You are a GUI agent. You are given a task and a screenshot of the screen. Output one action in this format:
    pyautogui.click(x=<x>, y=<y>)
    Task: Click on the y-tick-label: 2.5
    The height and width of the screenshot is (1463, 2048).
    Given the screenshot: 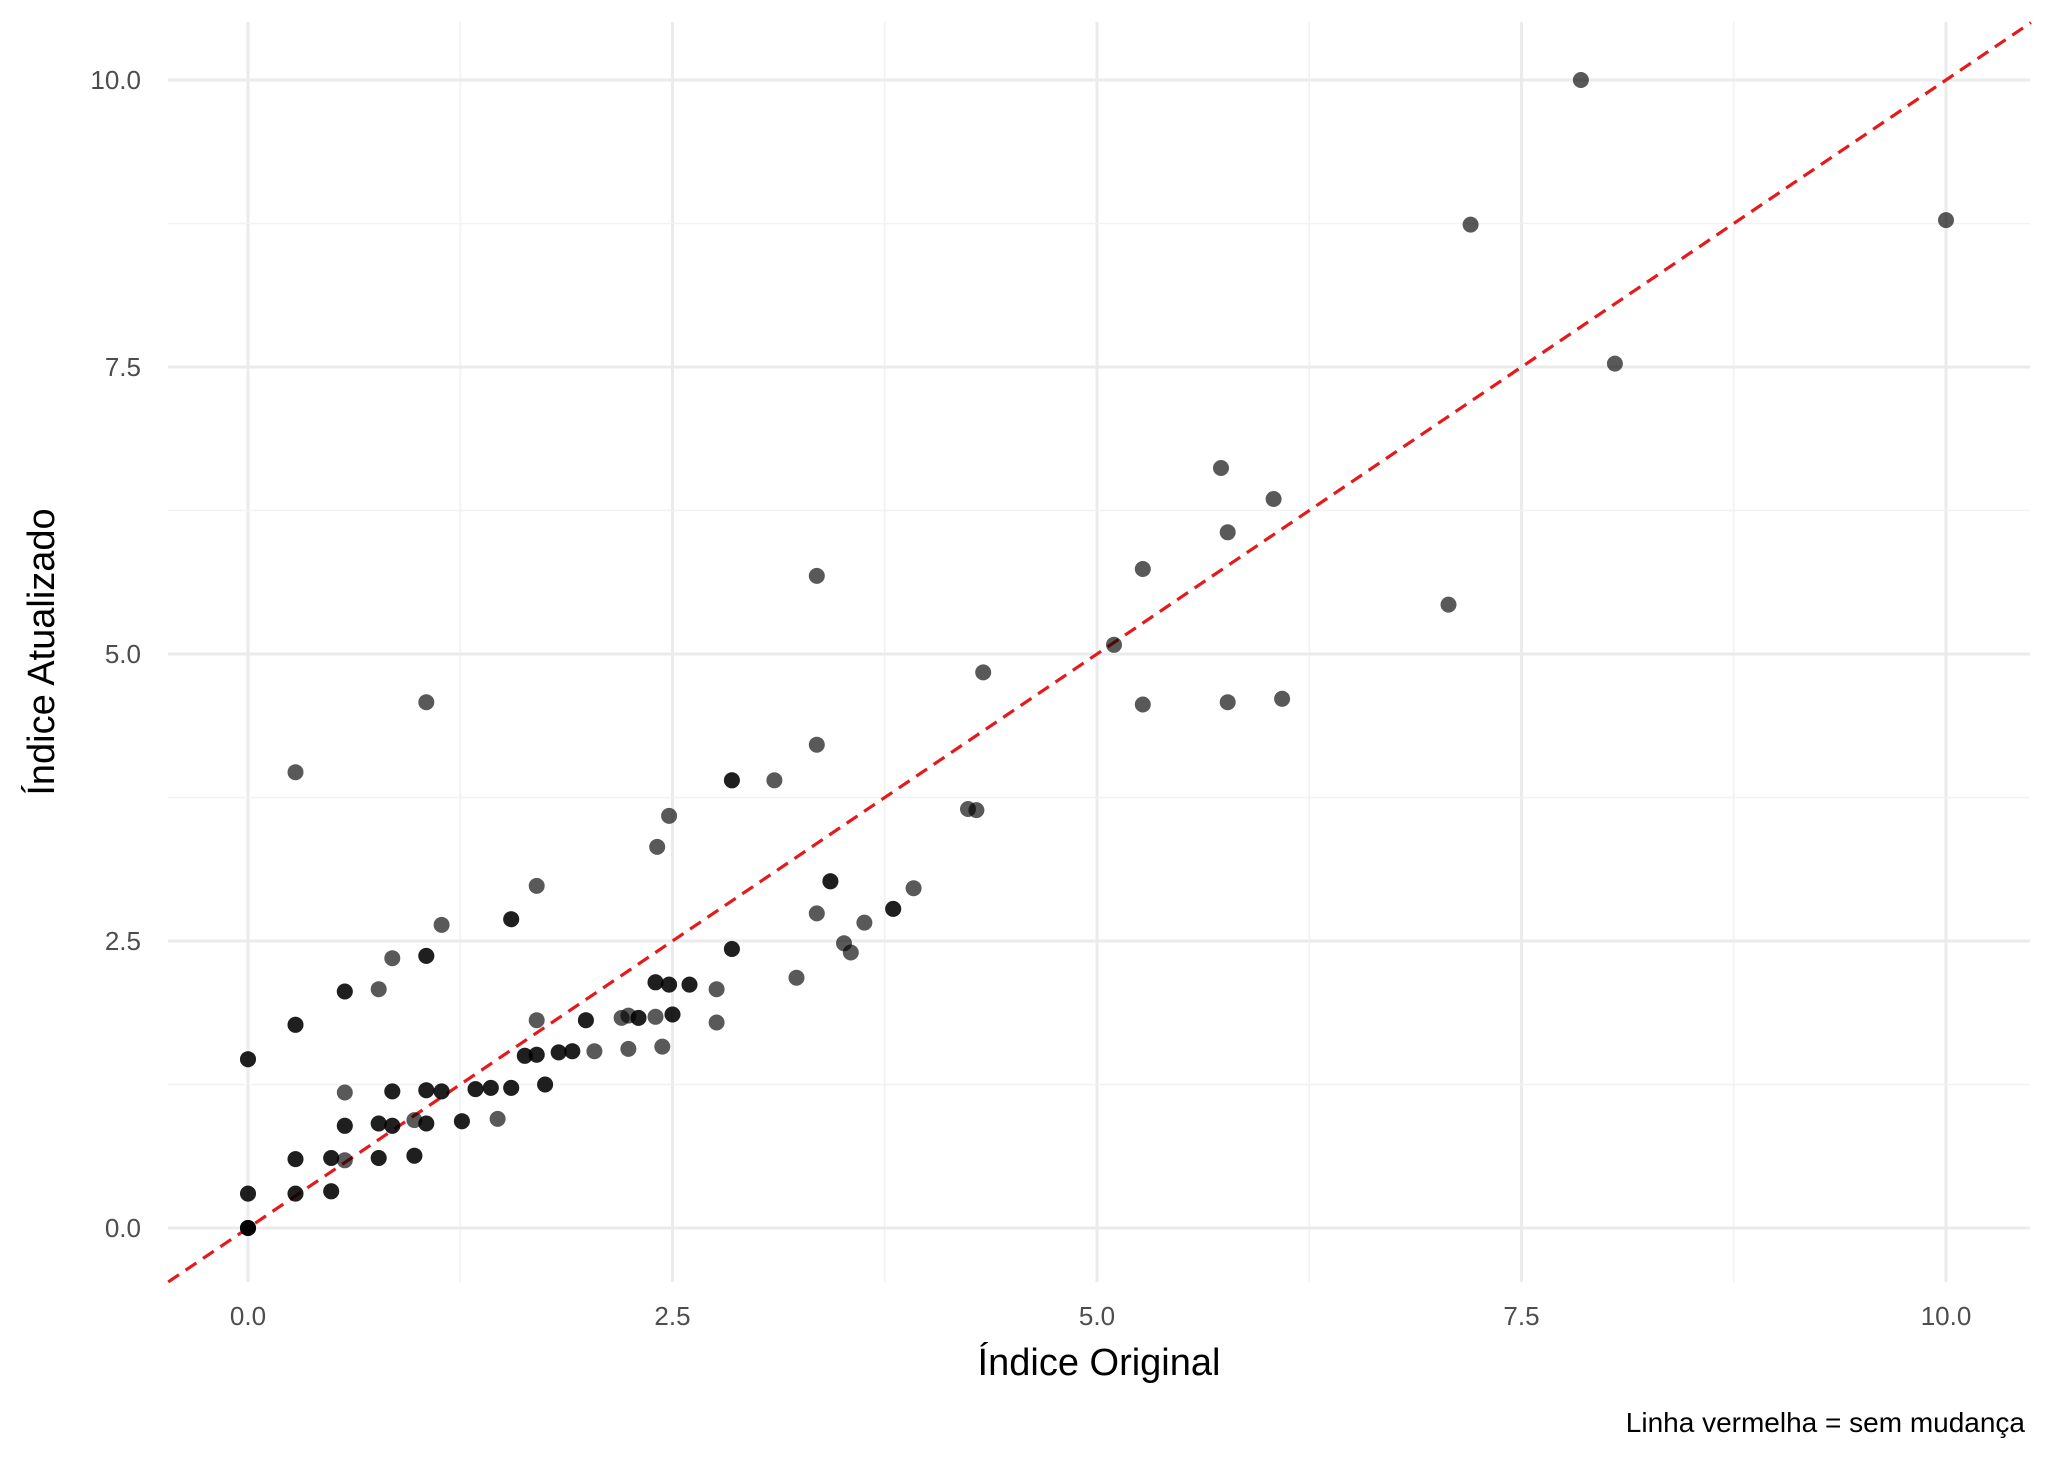 What is the action you would take?
    pyautogui.click(x=123, y=941)
    